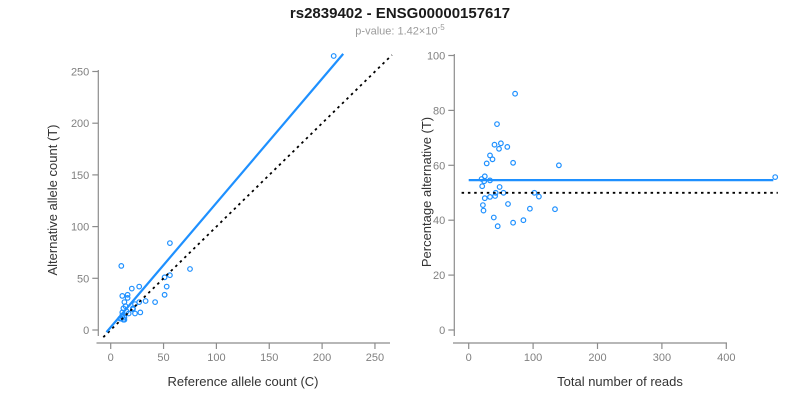  What do you see at coordinates (417, 31) in the screenshot?
I see `pvalue-base: 1.42×10` at bounding box center [417, 31].